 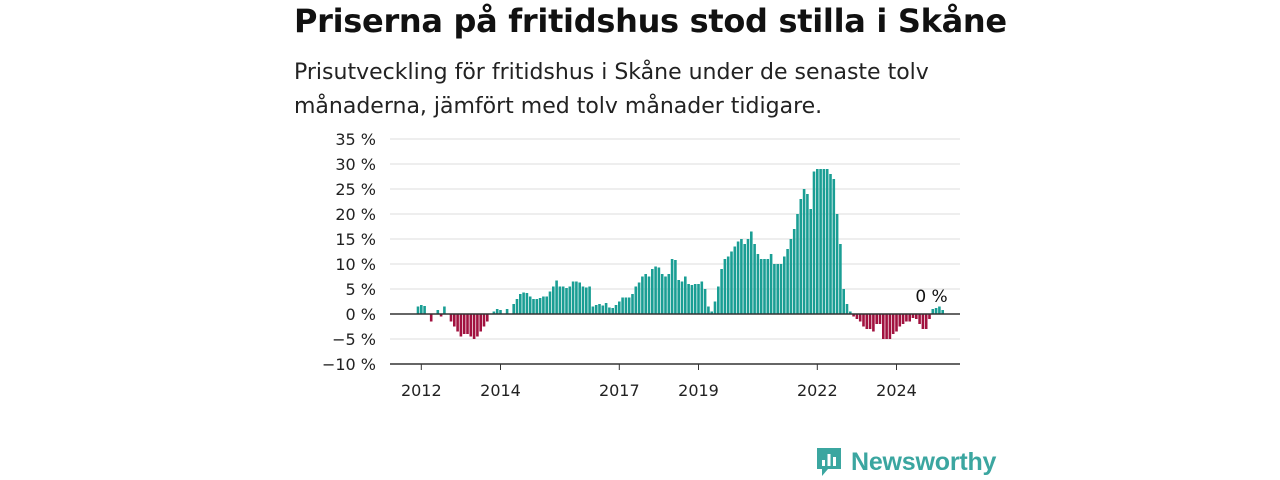 I want to click on y-tick-label: 15 %, so click(x=355, y=239).